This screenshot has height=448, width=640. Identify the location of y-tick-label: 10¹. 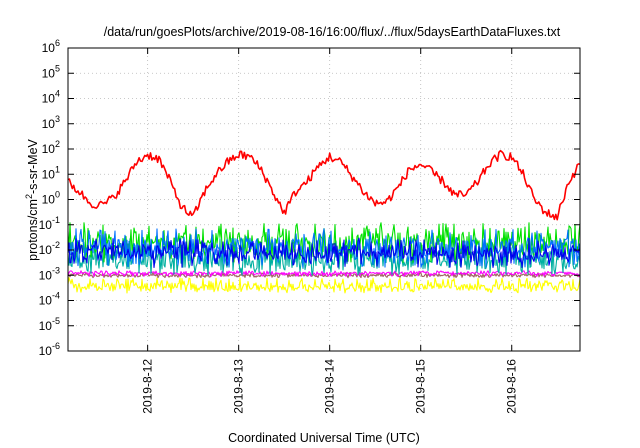
(51, 172).